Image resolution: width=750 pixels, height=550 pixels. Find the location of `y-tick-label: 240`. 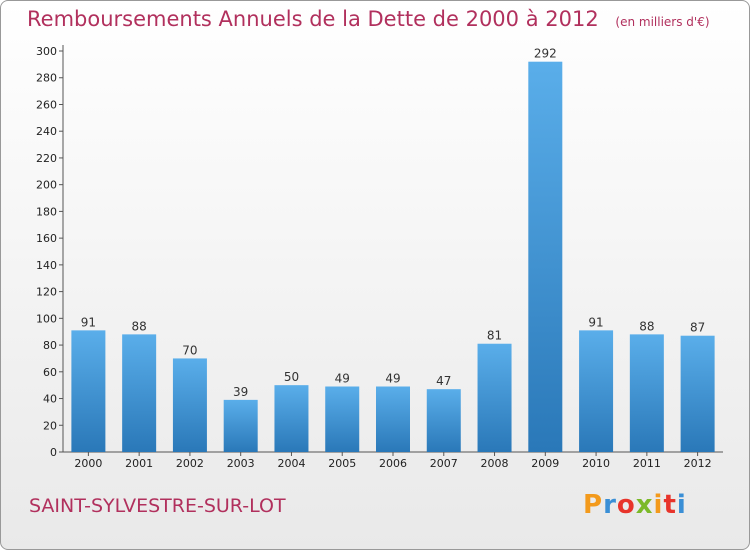

y-tick-label: 240 is located at coordinates (46, 131).